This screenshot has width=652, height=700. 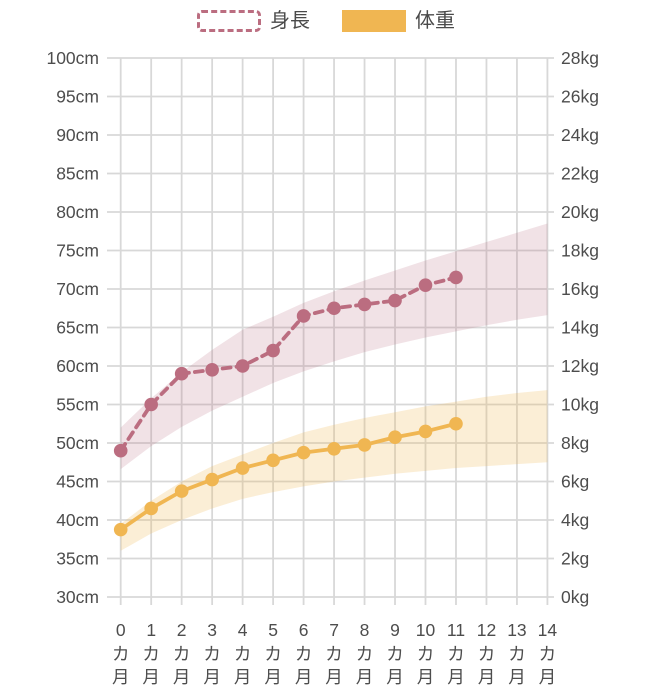 What do you see at coordinates (575, 482) in the screenshot?
I see `svg-text: 6kg` at bounding box center [575, 482].